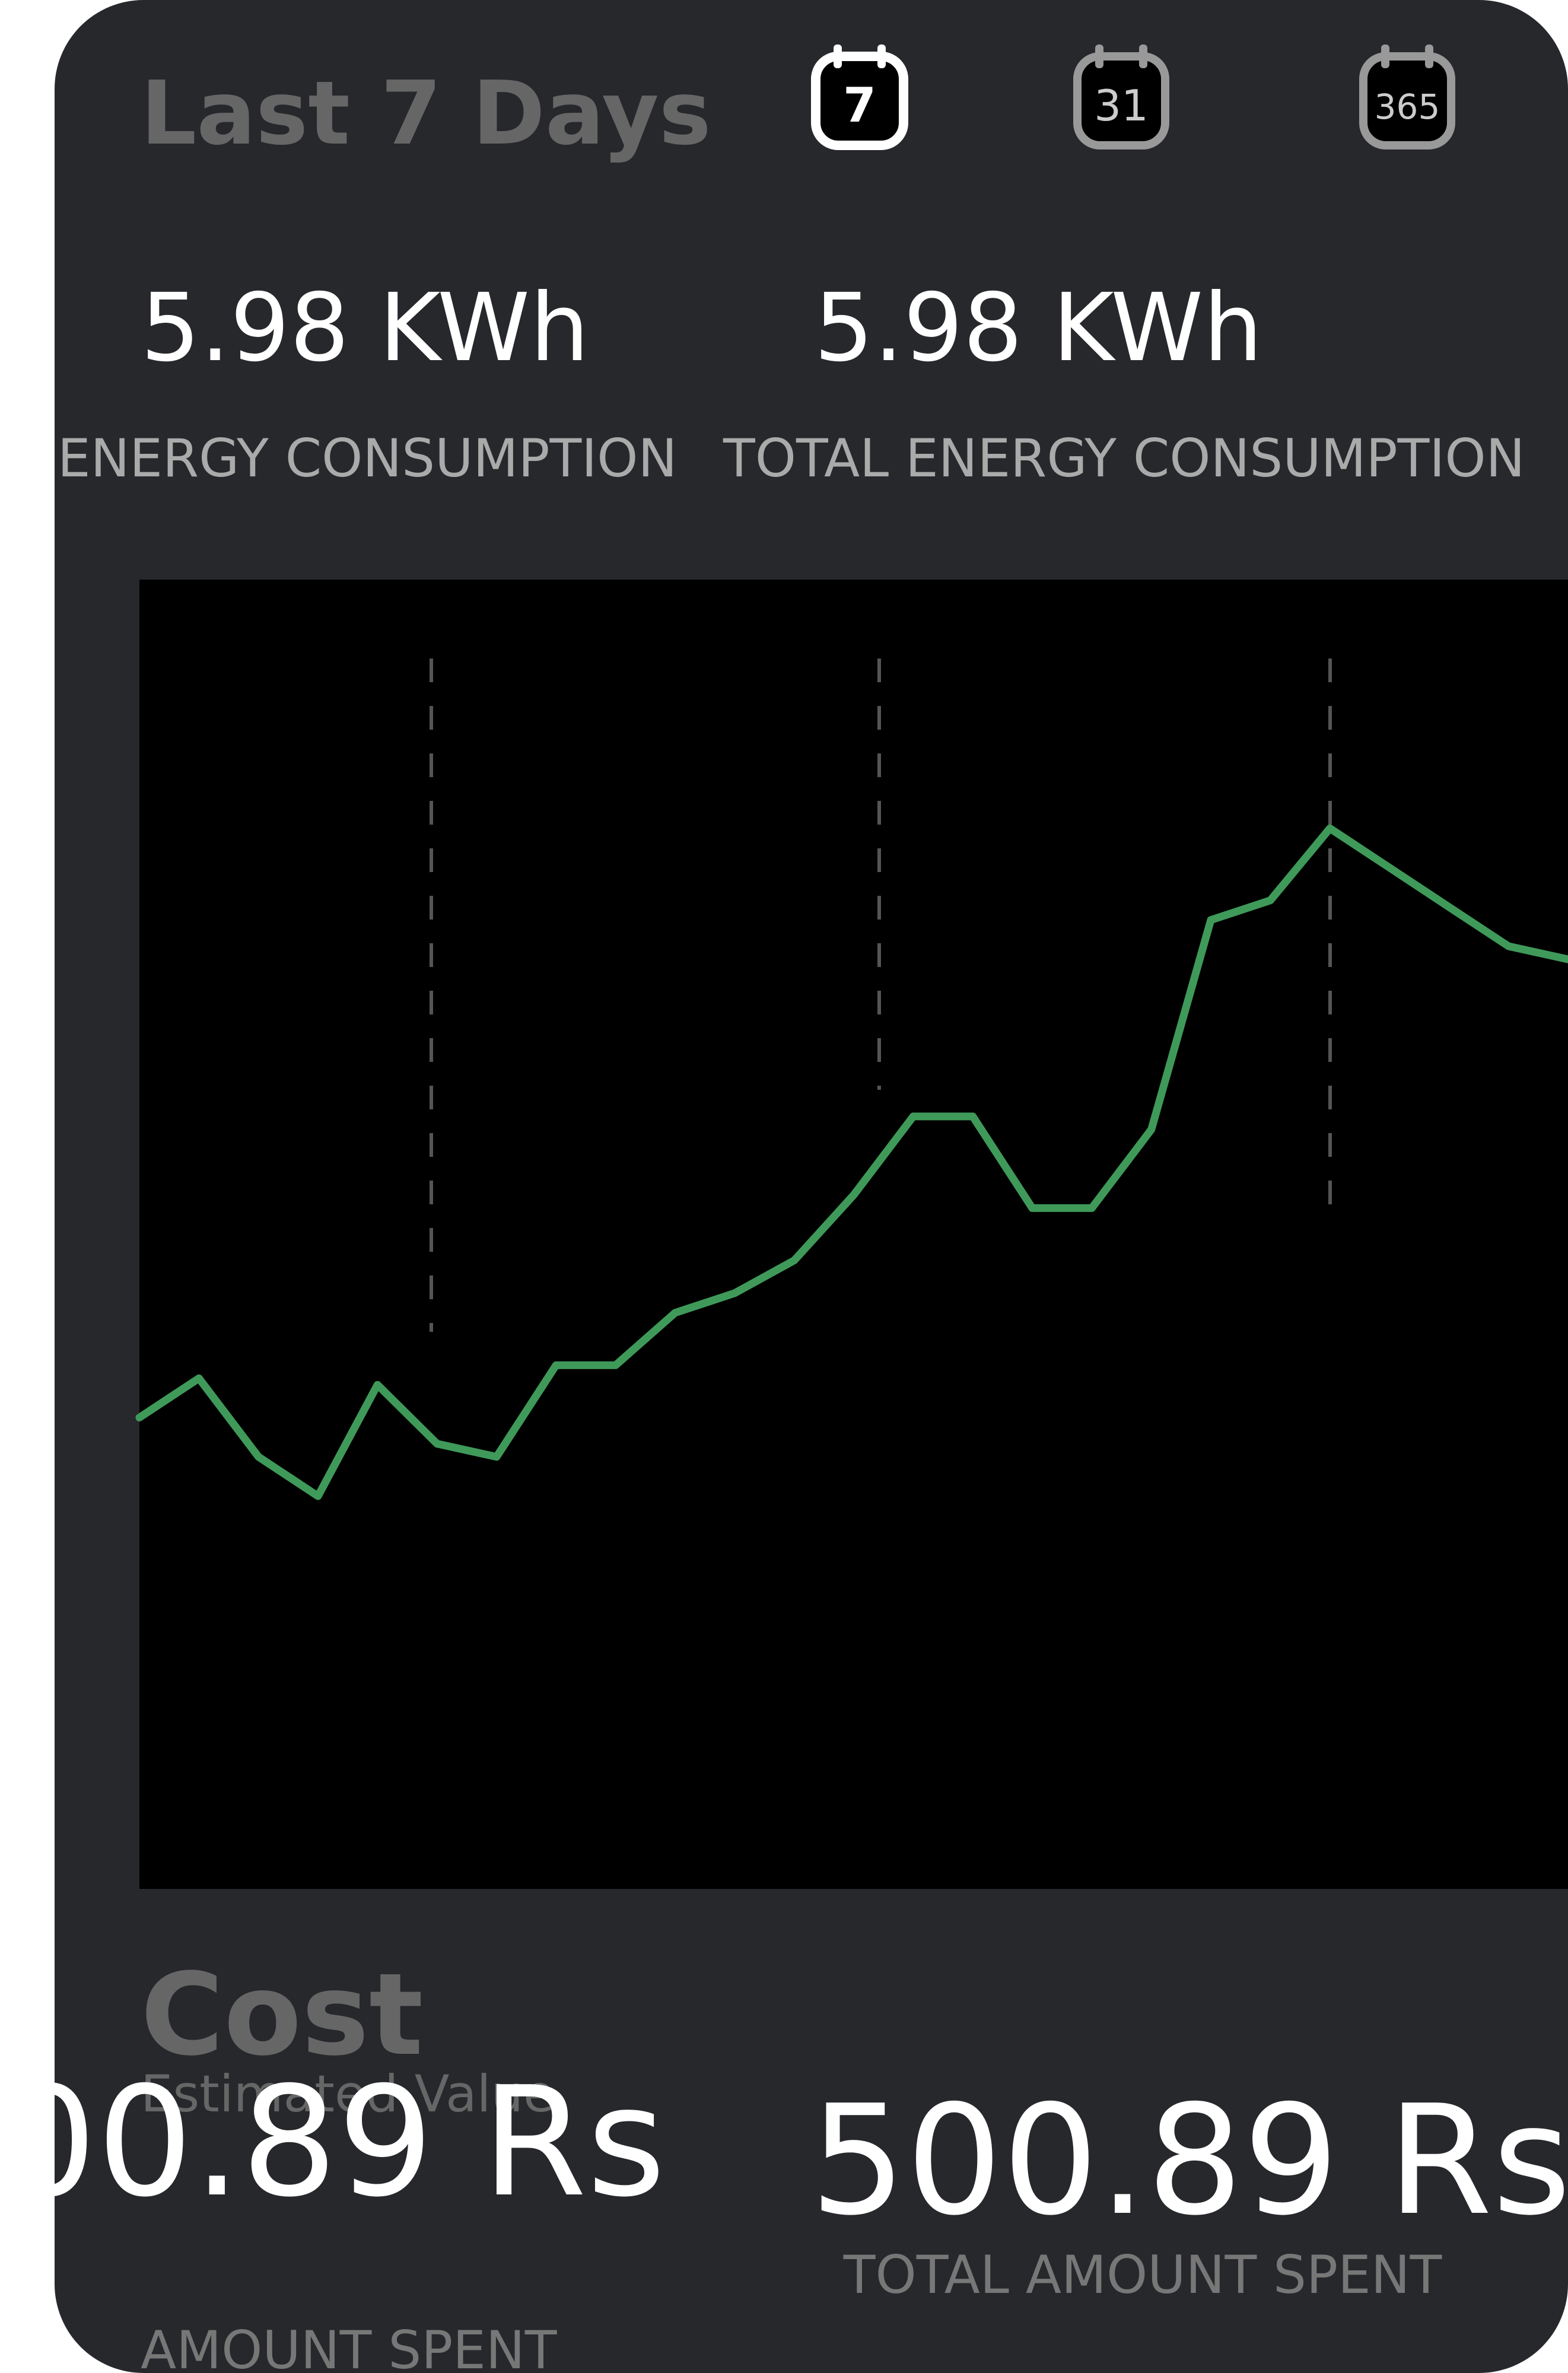  Describe the element at coordinates (282, 2015) in the screenshot. I see `cost-title: Cost` at that location.